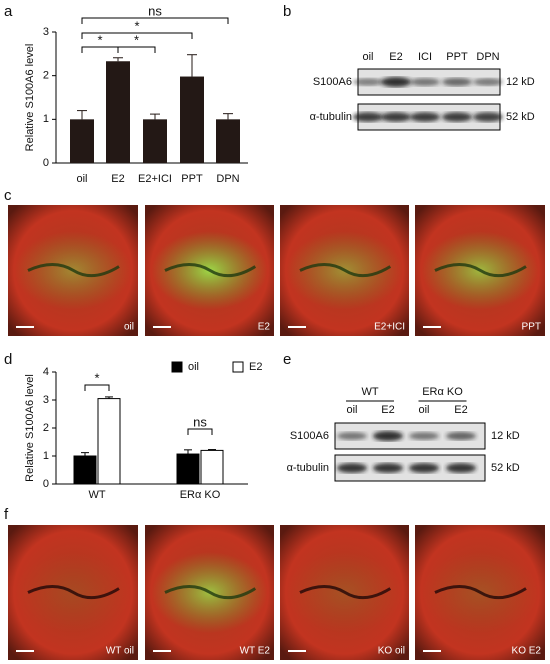  Describe the element at coordinates (531, 327) in the screenshot. I see `image-label: PPT` at that location.